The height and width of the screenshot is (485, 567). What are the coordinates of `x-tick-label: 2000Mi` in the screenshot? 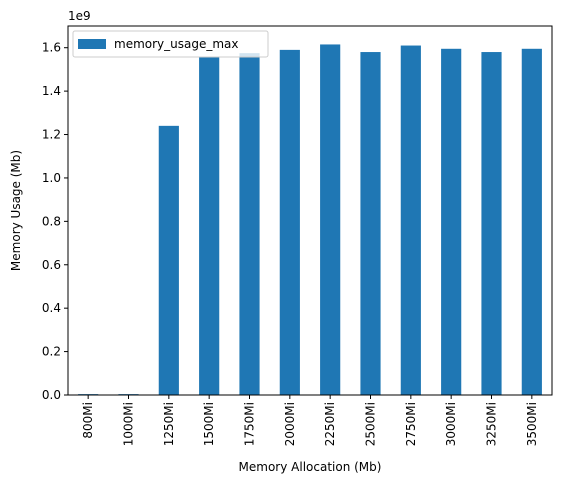 It's located at (290, 424).